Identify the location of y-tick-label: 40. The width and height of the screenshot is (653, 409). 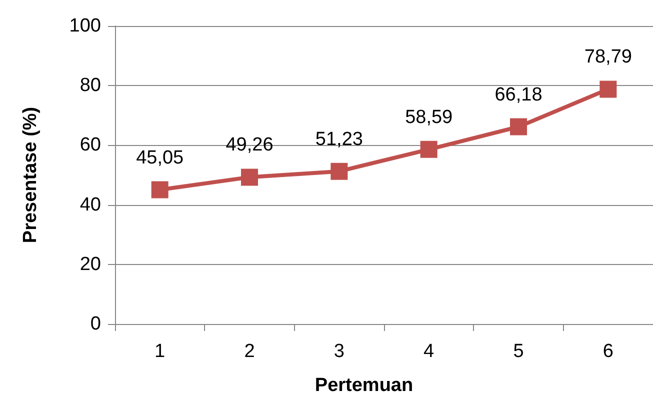
(90, 205).